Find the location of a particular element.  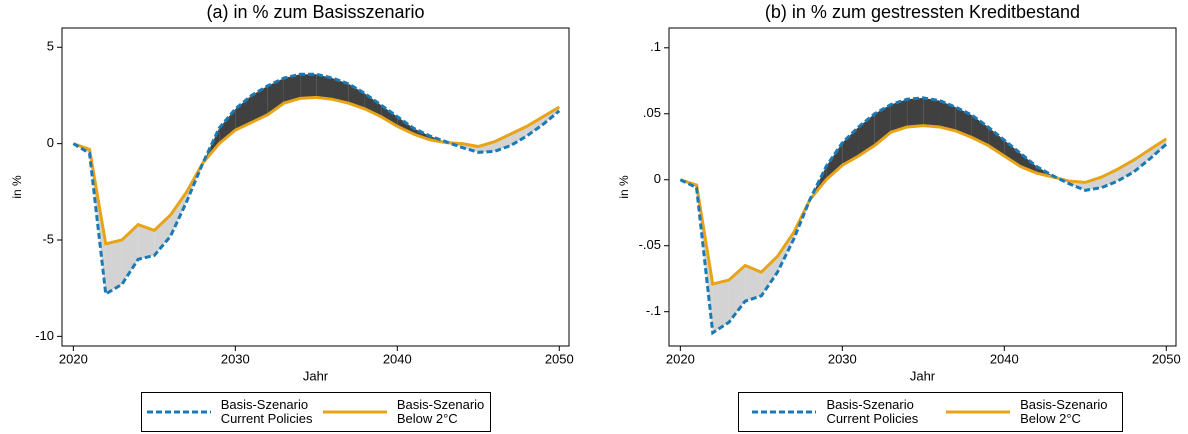

y-tick-label: -5 is located at coordinates (48, 238).